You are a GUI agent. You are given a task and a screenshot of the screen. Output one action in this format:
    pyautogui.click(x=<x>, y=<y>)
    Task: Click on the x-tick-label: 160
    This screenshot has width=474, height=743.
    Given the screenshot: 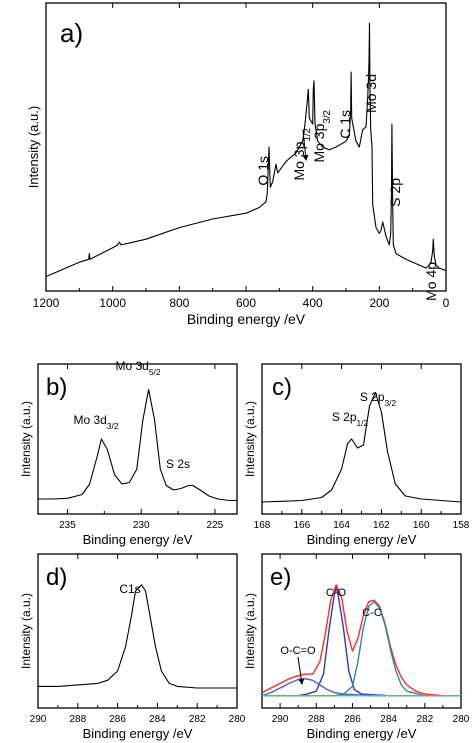 What is the action you would take?
    pyautogui.click(x=421, y=525)
    